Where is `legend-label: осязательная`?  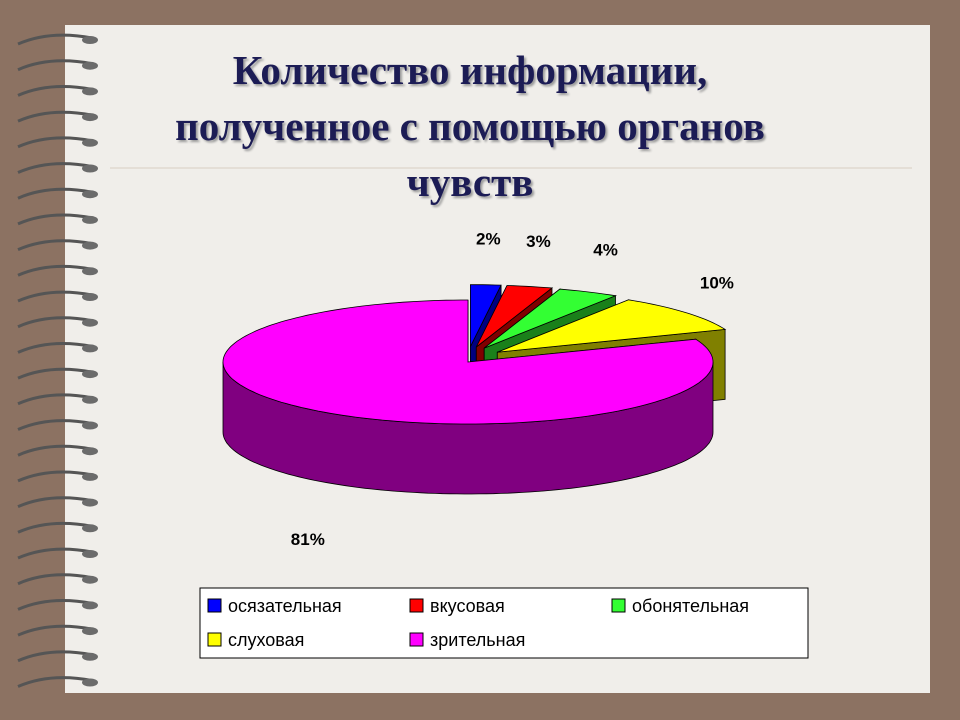
legend-label: осязательная is located at coordinates (285, 606).